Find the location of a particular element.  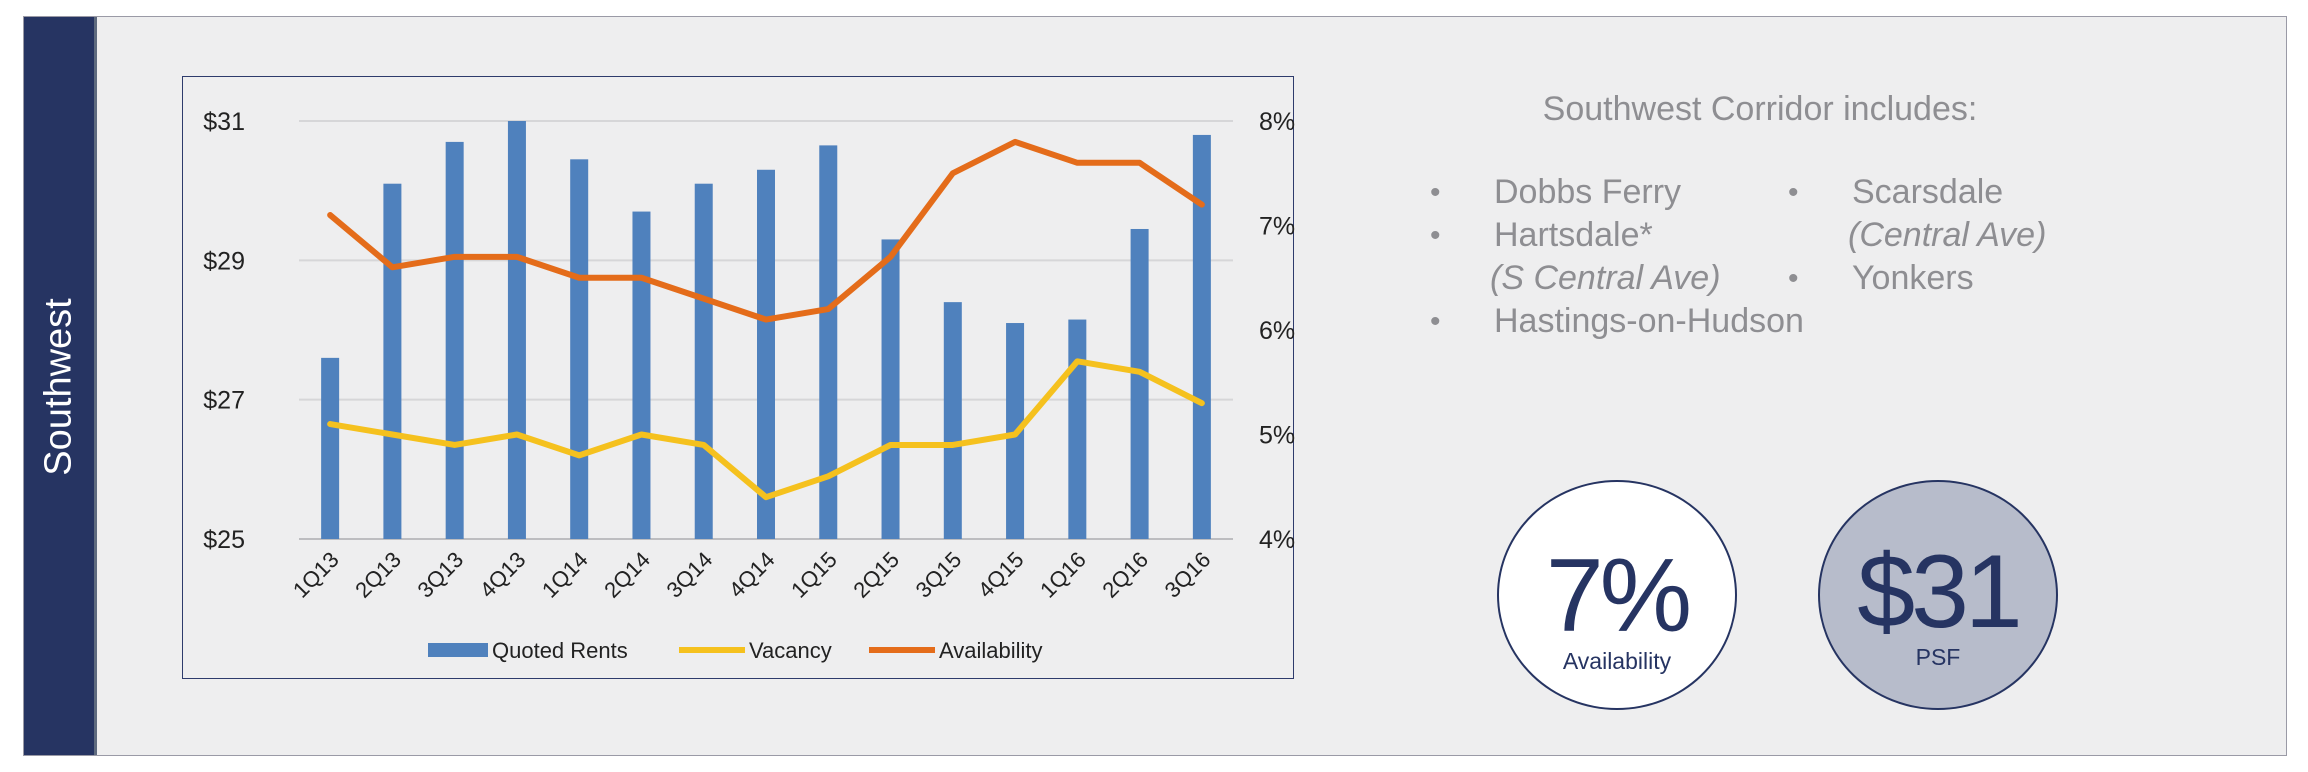

x-tick-label: 1Q14 is located at coordinates (565, 575).